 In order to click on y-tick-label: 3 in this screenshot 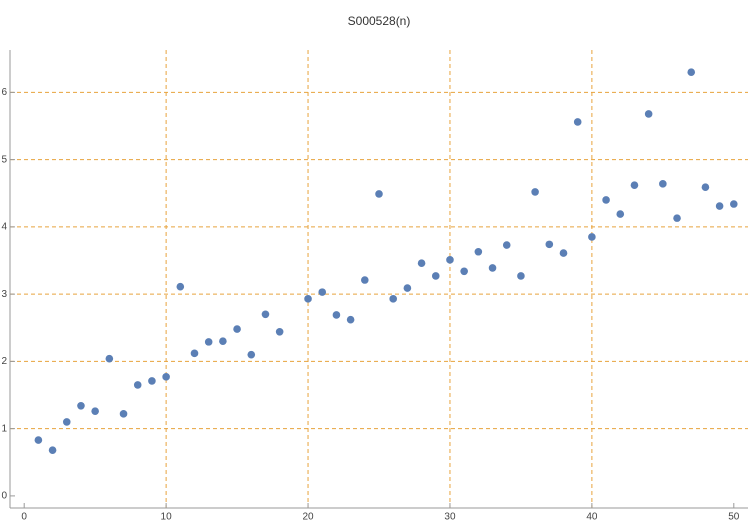, I will do `click(4, 294)`.